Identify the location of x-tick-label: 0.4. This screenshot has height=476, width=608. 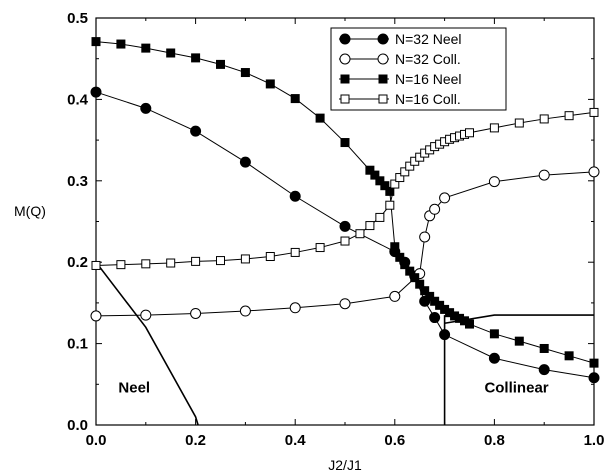
(296, 440).